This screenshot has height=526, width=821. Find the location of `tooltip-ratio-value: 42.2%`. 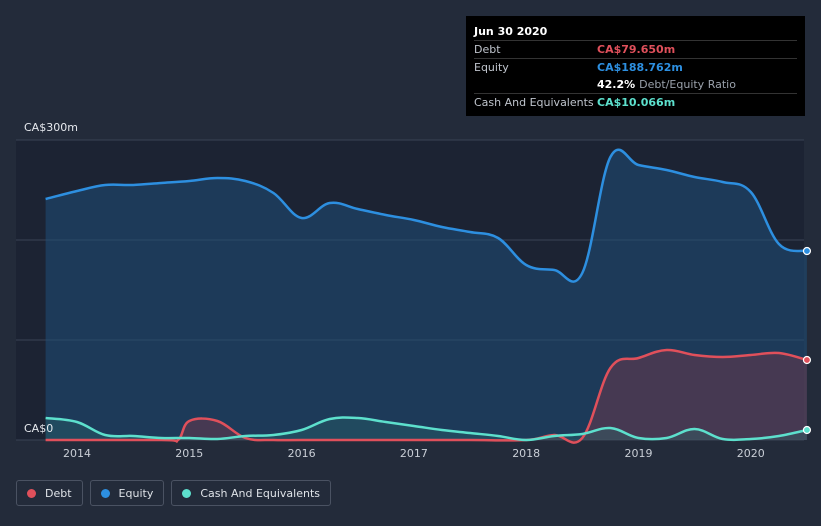

tooltip-ratio-value: 42.2% is located at coordinates (616, 84).